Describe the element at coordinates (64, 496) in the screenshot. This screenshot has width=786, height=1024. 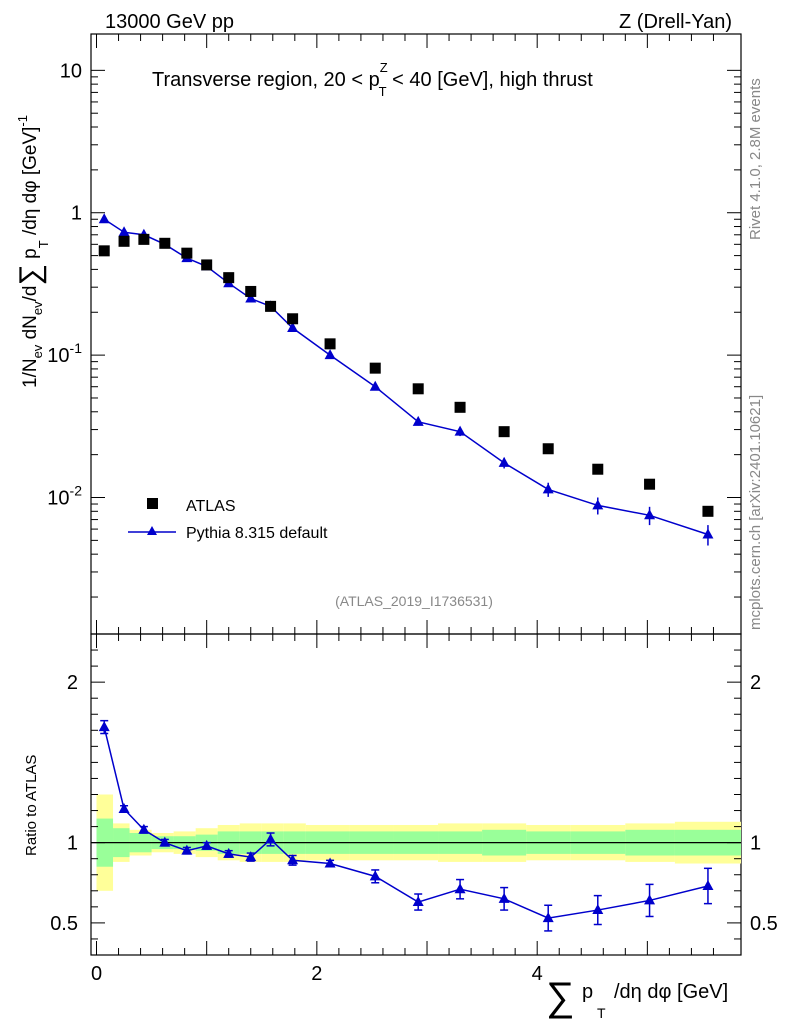
I see `y-tick-label: 10⁻²` at that location.